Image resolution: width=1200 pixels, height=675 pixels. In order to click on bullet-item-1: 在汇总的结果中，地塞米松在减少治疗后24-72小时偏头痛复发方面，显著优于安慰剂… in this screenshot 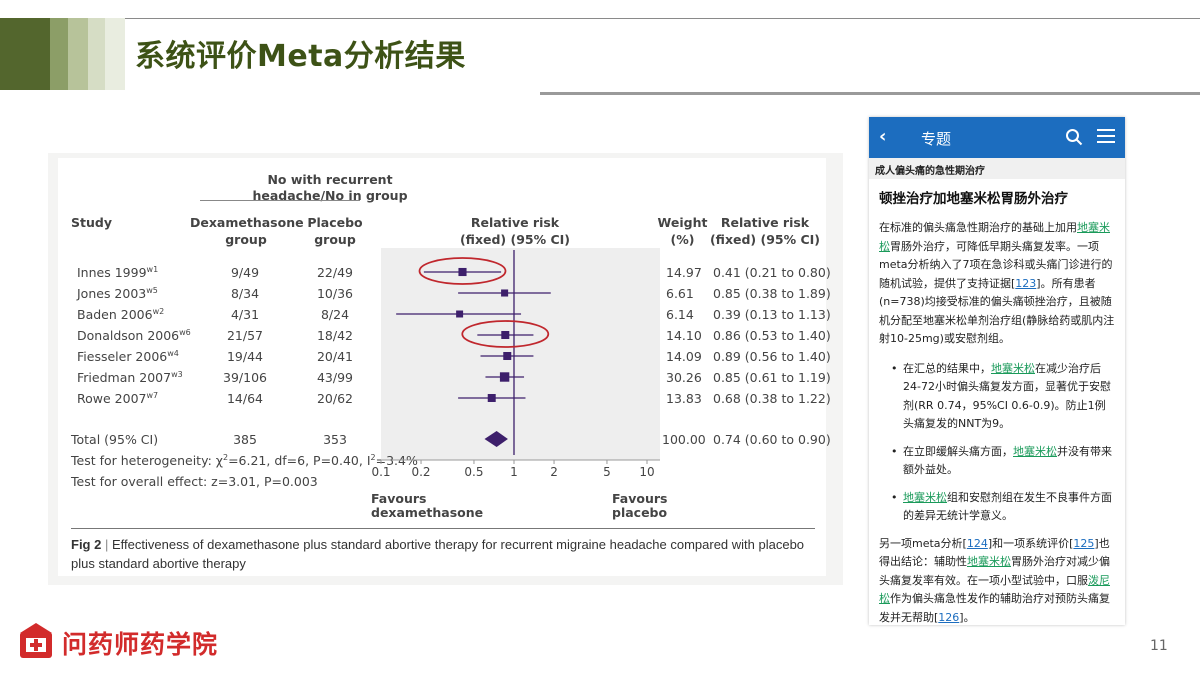, I will do `click(997, 397)`.